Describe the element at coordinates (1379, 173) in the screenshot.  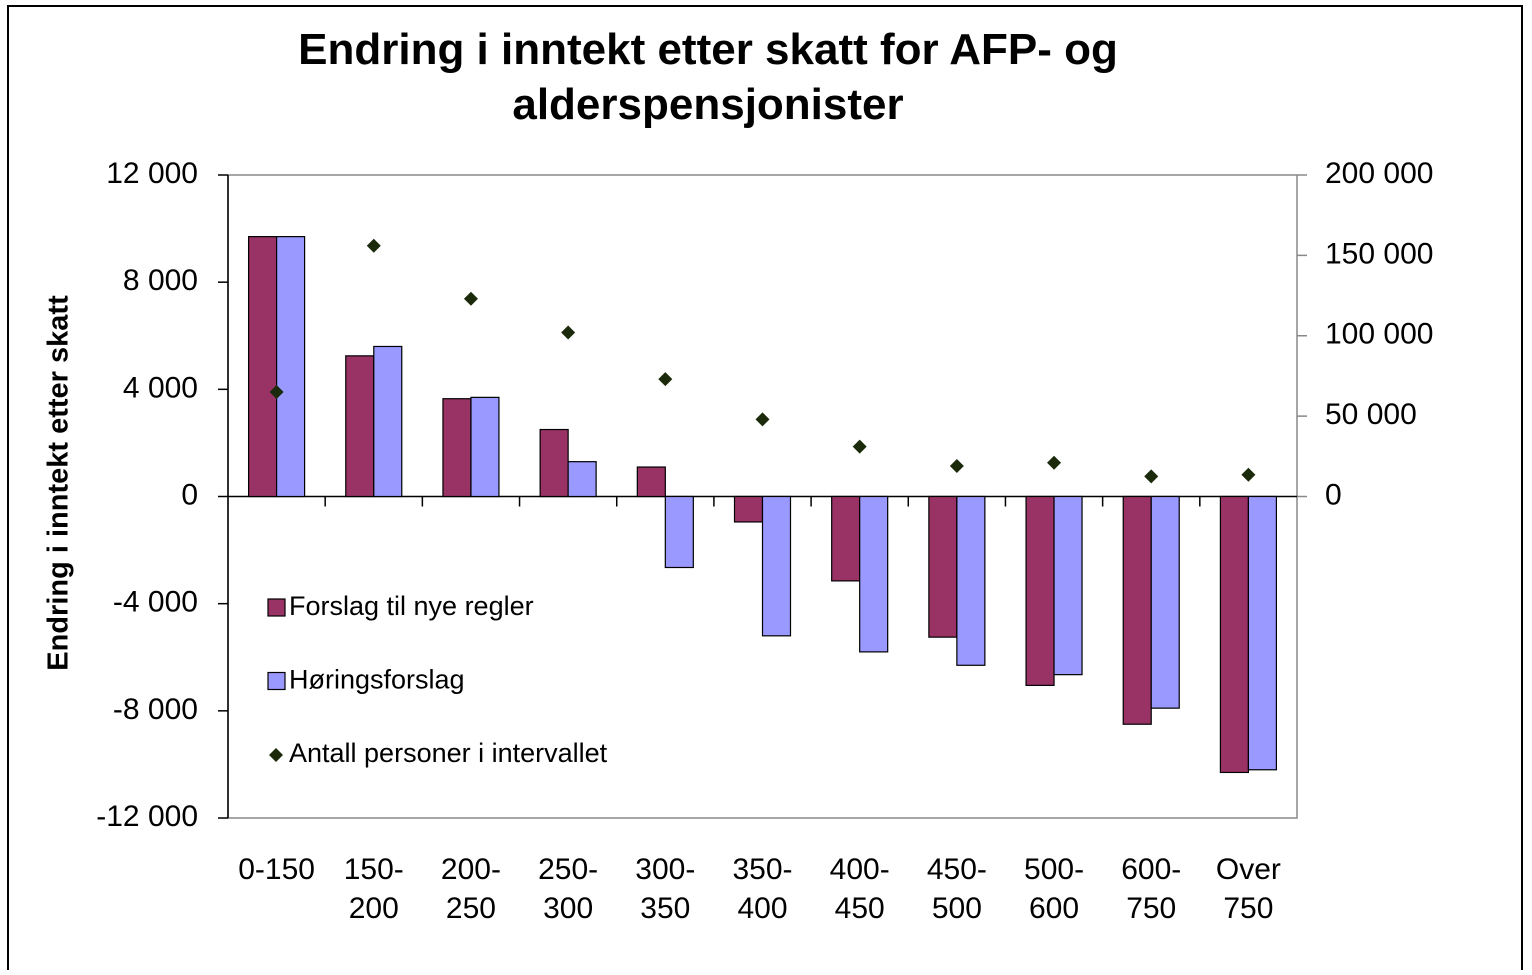
I see `y2-tick-label: 200 000` at that location.